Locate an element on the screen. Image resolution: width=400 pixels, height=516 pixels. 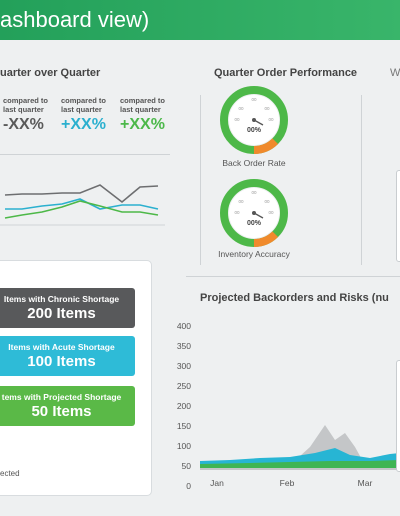
chronic-shortage-label: Items with Chronic Shortage is located at coordinates (61, 299).